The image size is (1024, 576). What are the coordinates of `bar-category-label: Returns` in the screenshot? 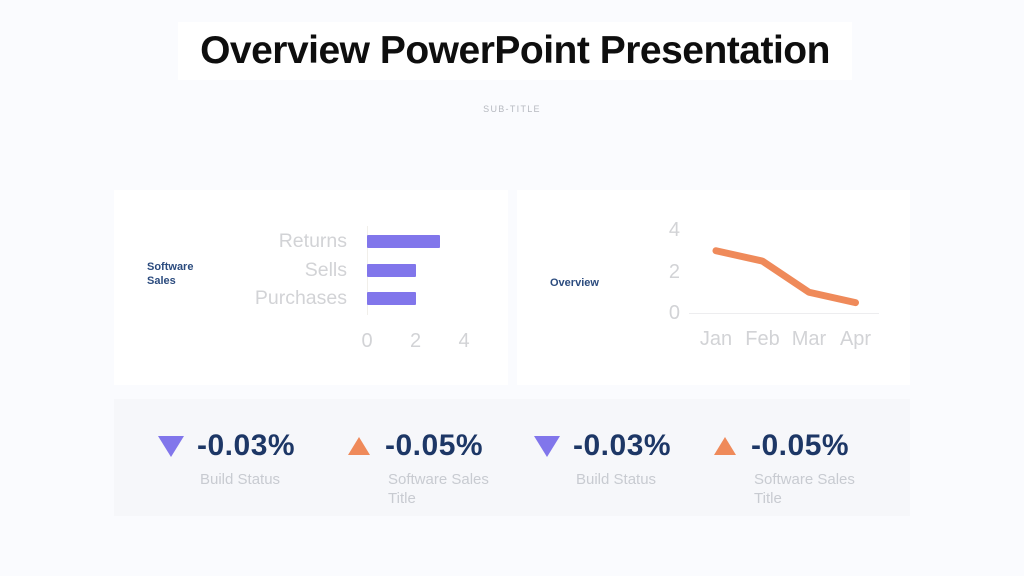 It's located at (312, 241).